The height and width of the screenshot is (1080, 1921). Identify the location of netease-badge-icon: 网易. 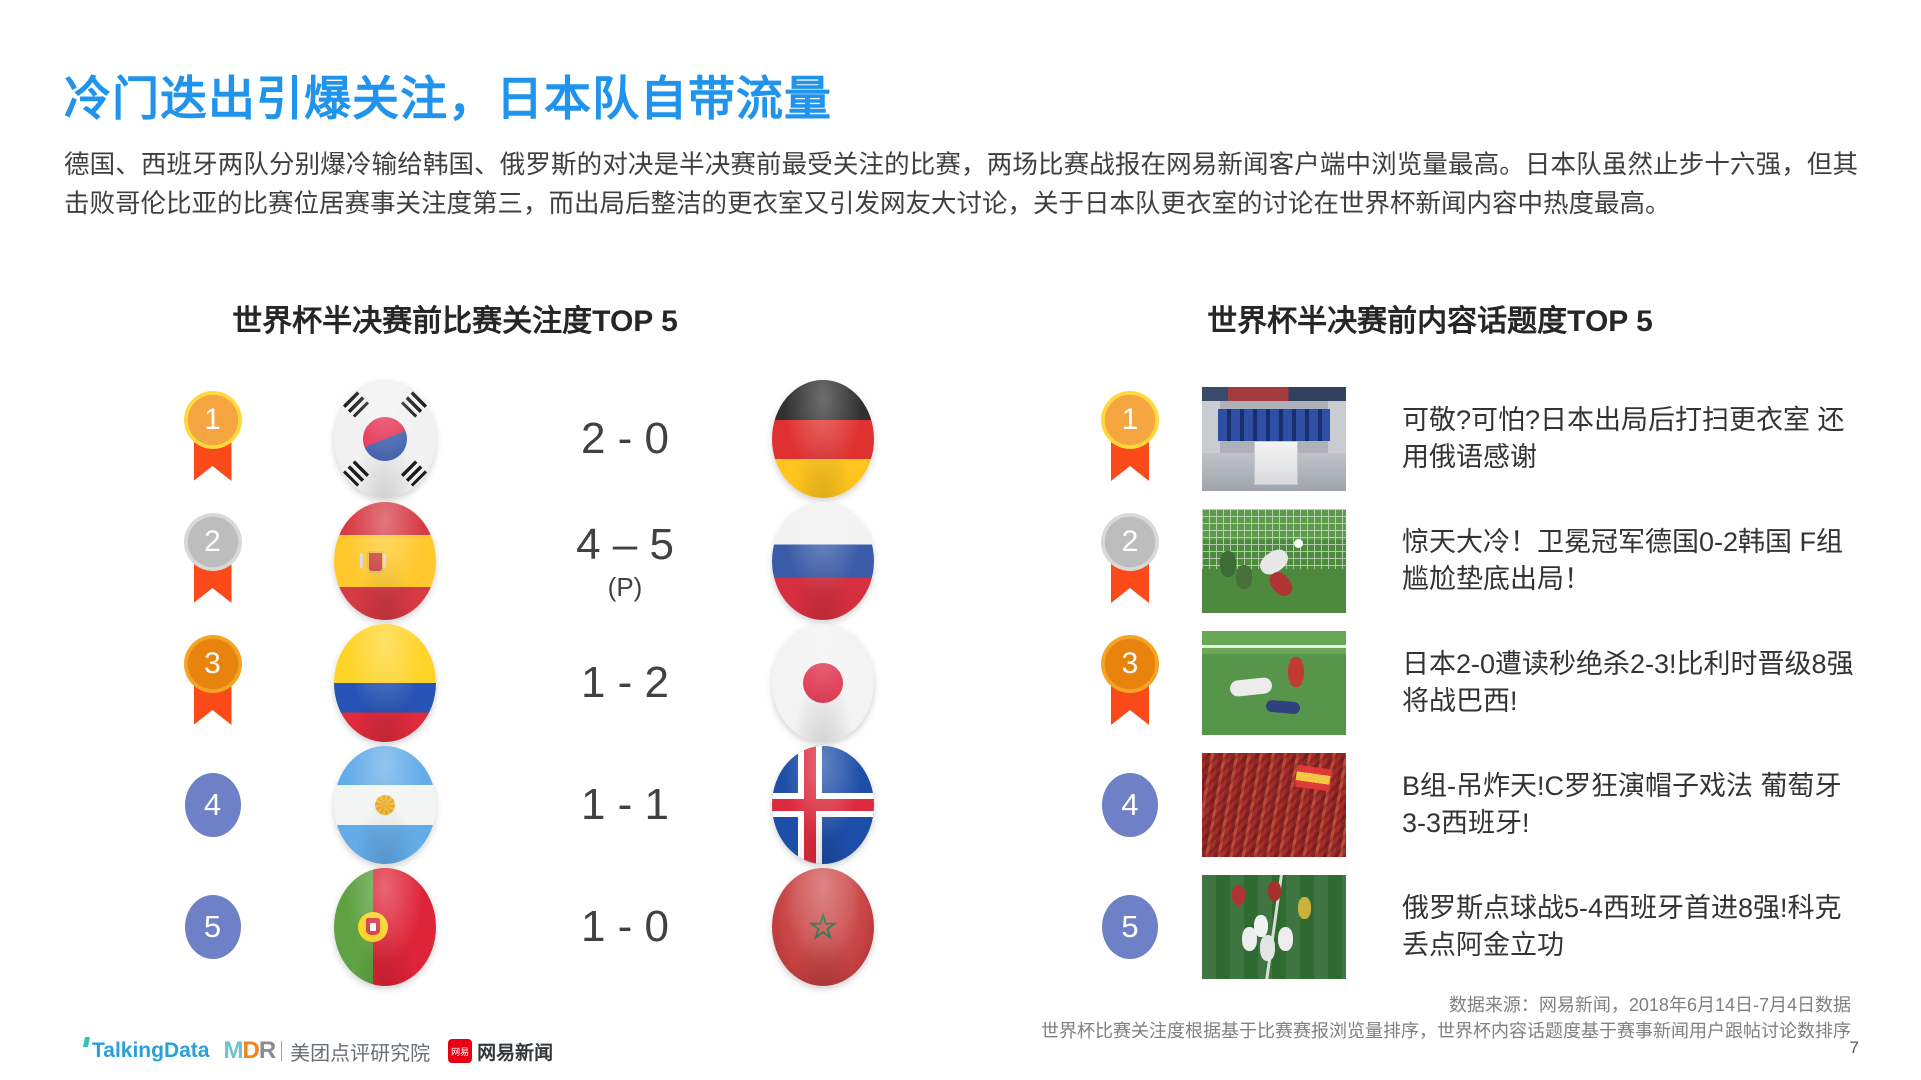
(460, 1051).